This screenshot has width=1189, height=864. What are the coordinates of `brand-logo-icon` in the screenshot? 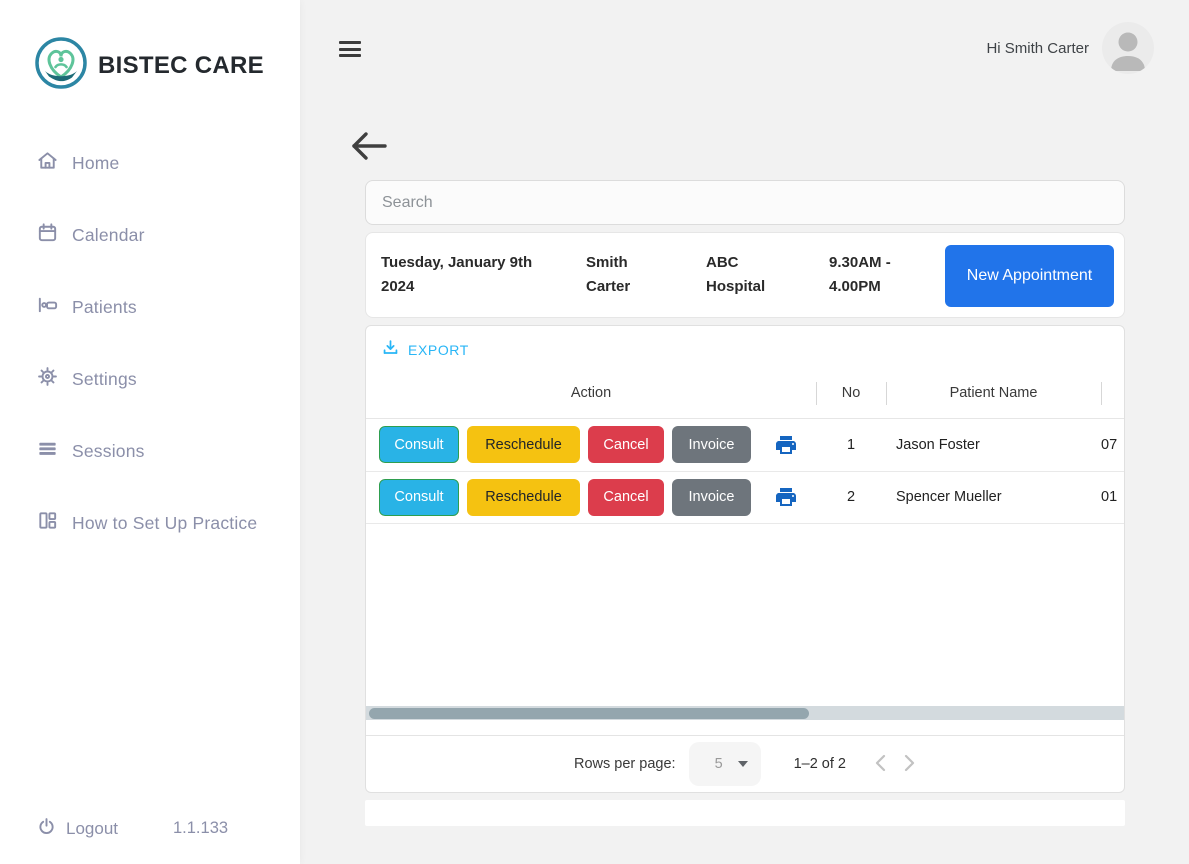 It's located at (61, 65).